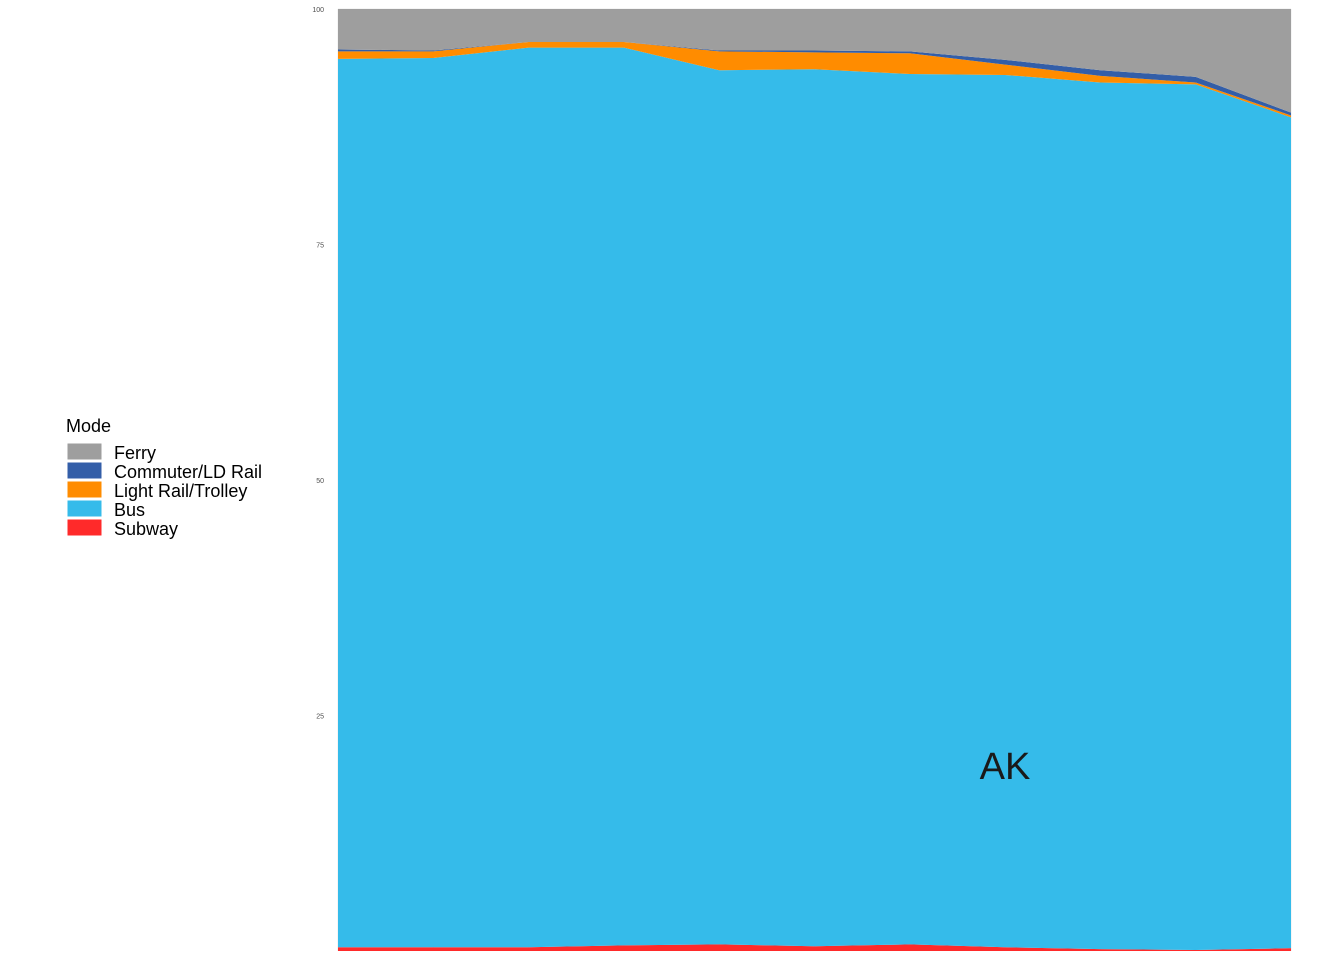  What do you see at coordinates (84, 508) in the screenshot?
I see `legend-swatch-bus` at bounding box center [84, 508].